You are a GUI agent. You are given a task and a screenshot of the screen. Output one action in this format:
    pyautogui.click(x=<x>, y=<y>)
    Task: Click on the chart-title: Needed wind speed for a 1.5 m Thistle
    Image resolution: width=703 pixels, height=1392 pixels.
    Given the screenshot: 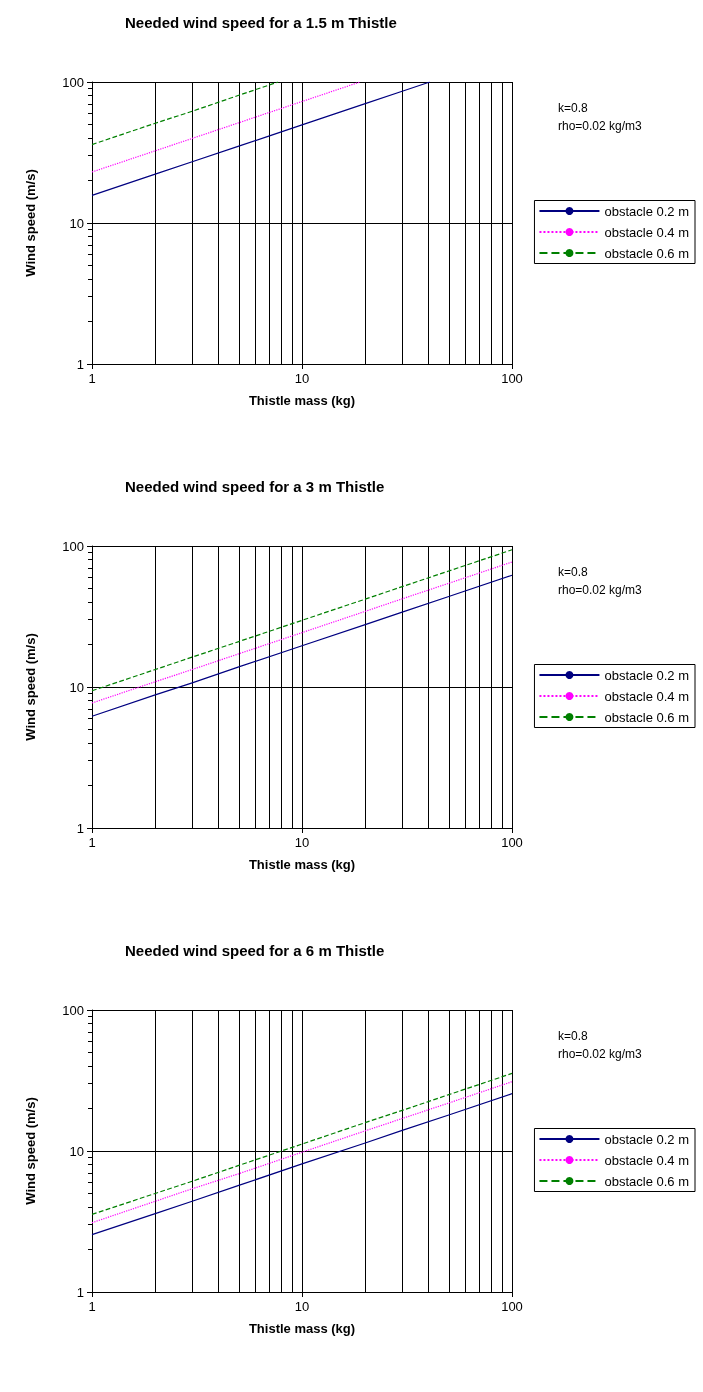 What is the action you would take?
    pyautogui.click(x=261, y=22)
    